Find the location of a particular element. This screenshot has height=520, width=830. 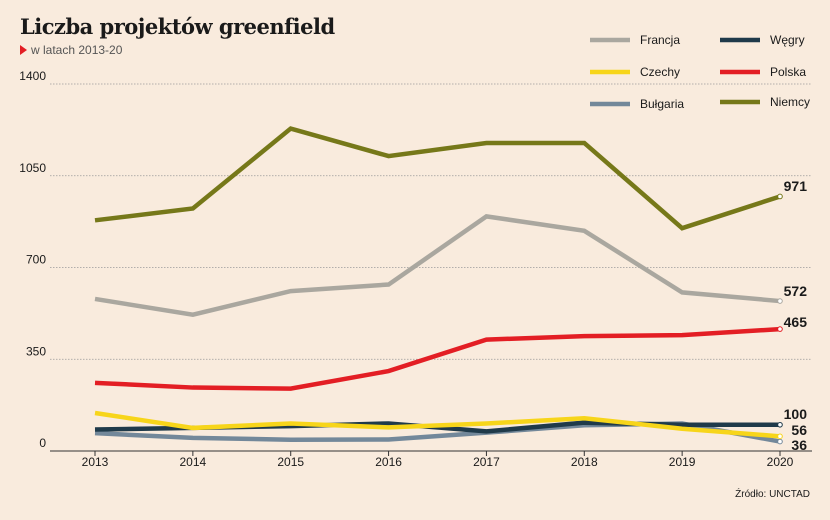

triangle-bullet-icon is located at coordinates (23, 50).